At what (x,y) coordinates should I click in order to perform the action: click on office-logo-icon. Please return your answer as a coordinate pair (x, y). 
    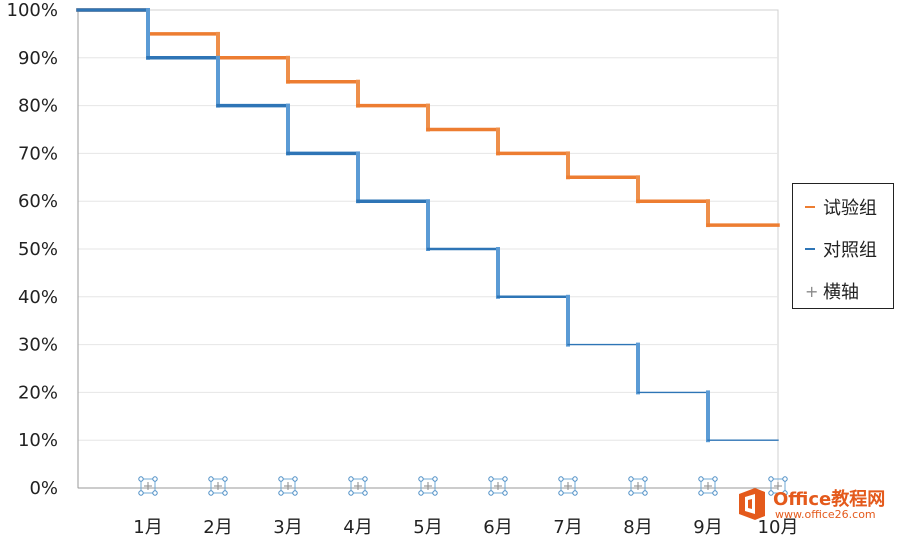
    Looking at the image, I should click on (752, 504).